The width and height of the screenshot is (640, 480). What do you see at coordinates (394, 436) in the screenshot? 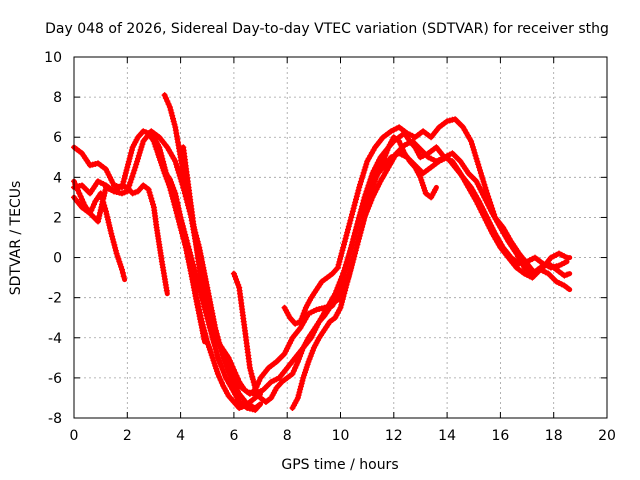
I see `x-tick-label: 12` at bounding box center [394, 436].